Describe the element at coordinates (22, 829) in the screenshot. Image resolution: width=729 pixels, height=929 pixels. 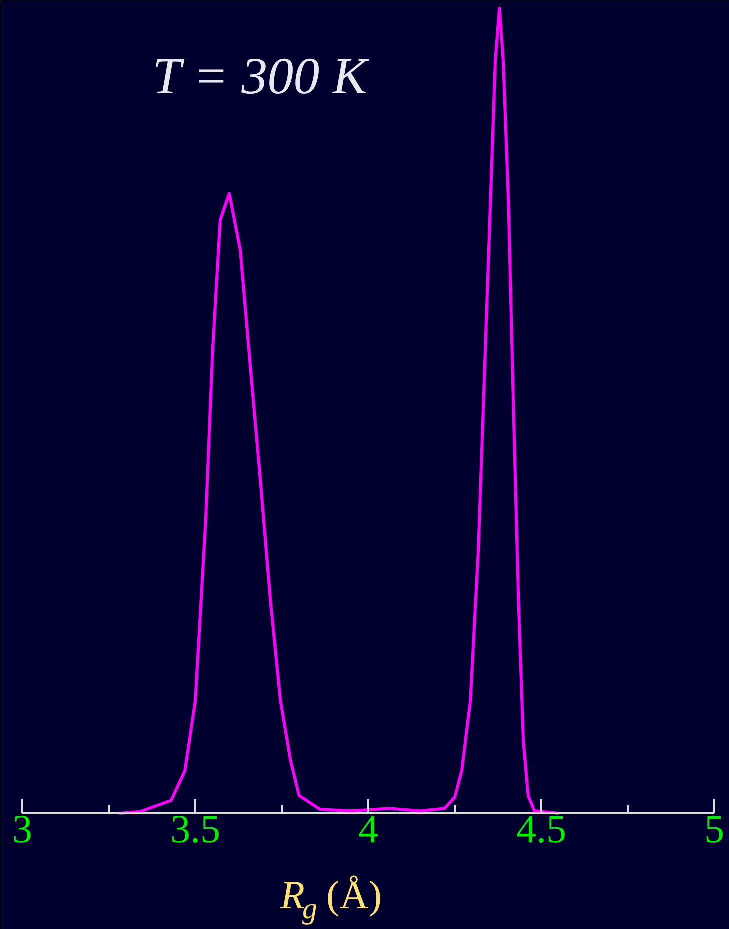
I see `x-tick-label: 3` at that location.